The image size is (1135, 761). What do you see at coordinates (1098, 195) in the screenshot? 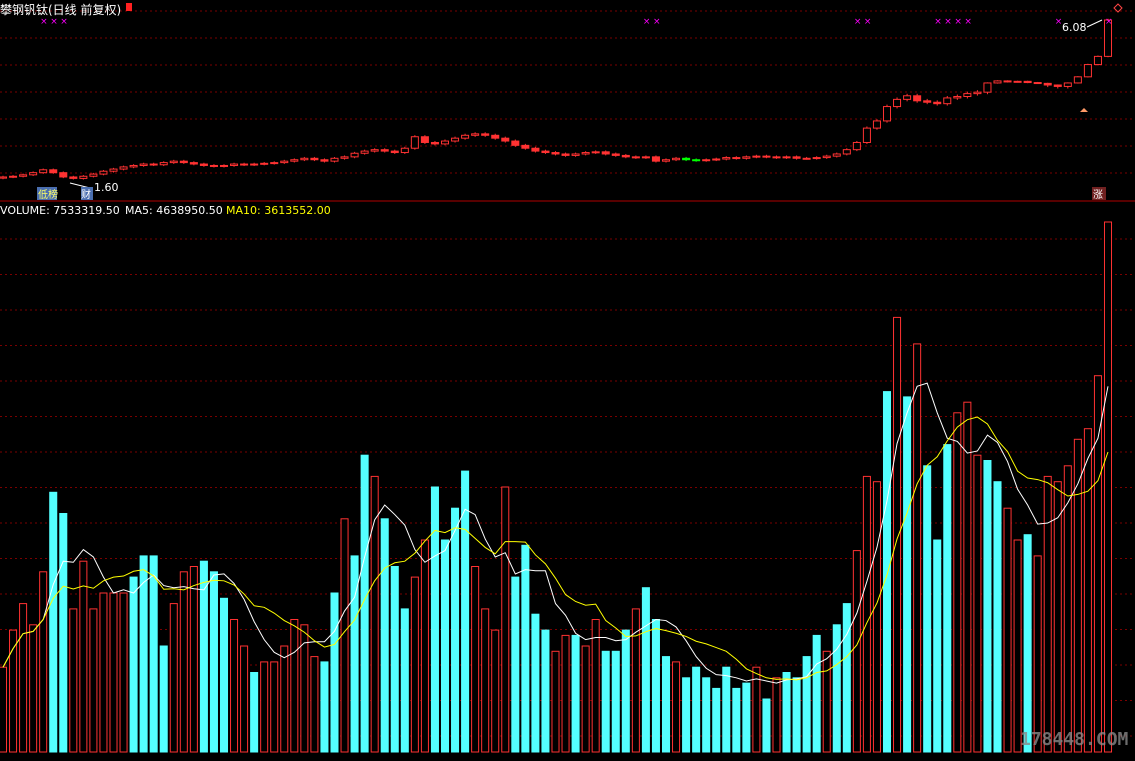
I see `badge-zhang: 涨` at bounding box center [1098, 195].